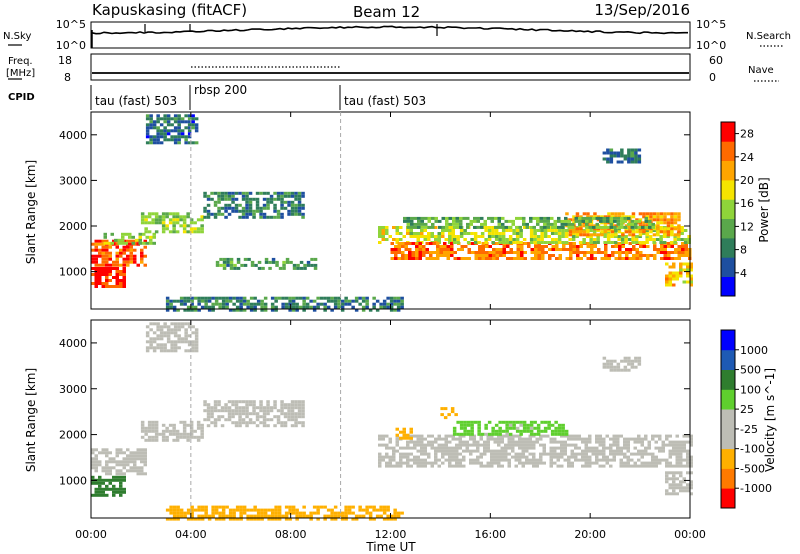  What do you see at coordinates (590, 534) in the screenshot?
I see `x-tick-label: 20:00` at bounding box center [590, 534].